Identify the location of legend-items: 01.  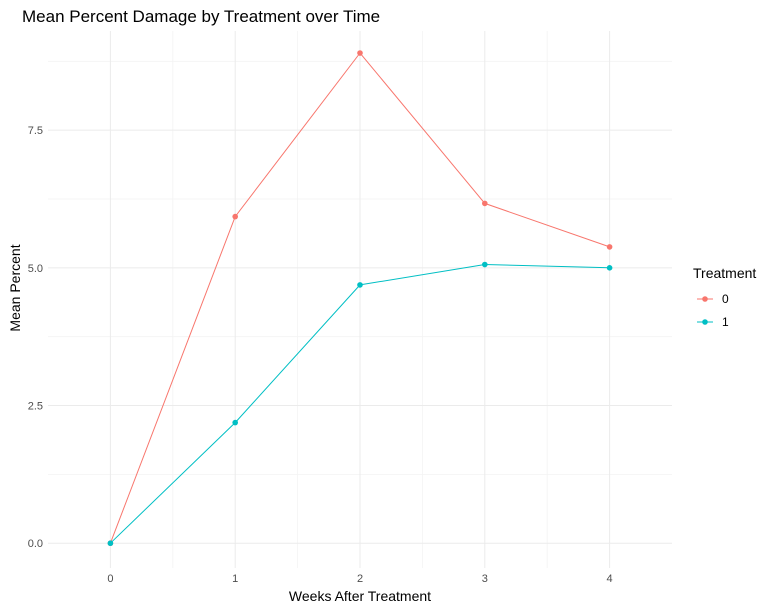
(713, 310).